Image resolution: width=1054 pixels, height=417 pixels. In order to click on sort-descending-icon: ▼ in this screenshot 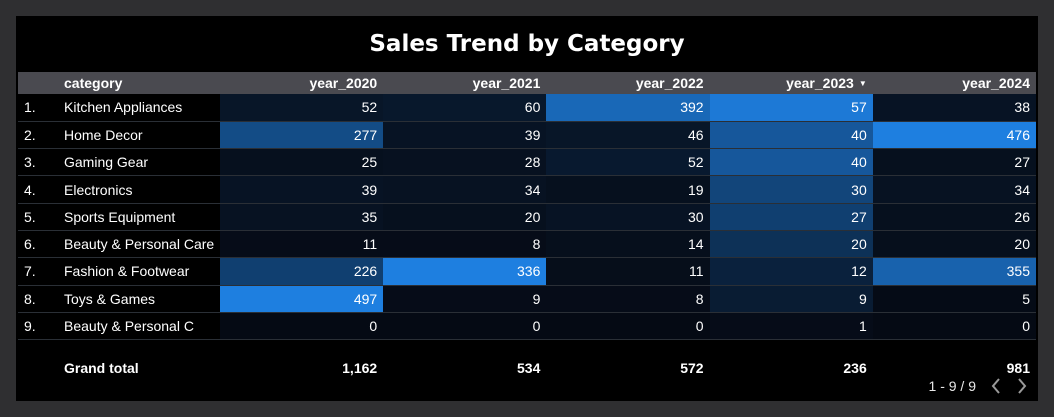, I will do `click(862, 83)`.